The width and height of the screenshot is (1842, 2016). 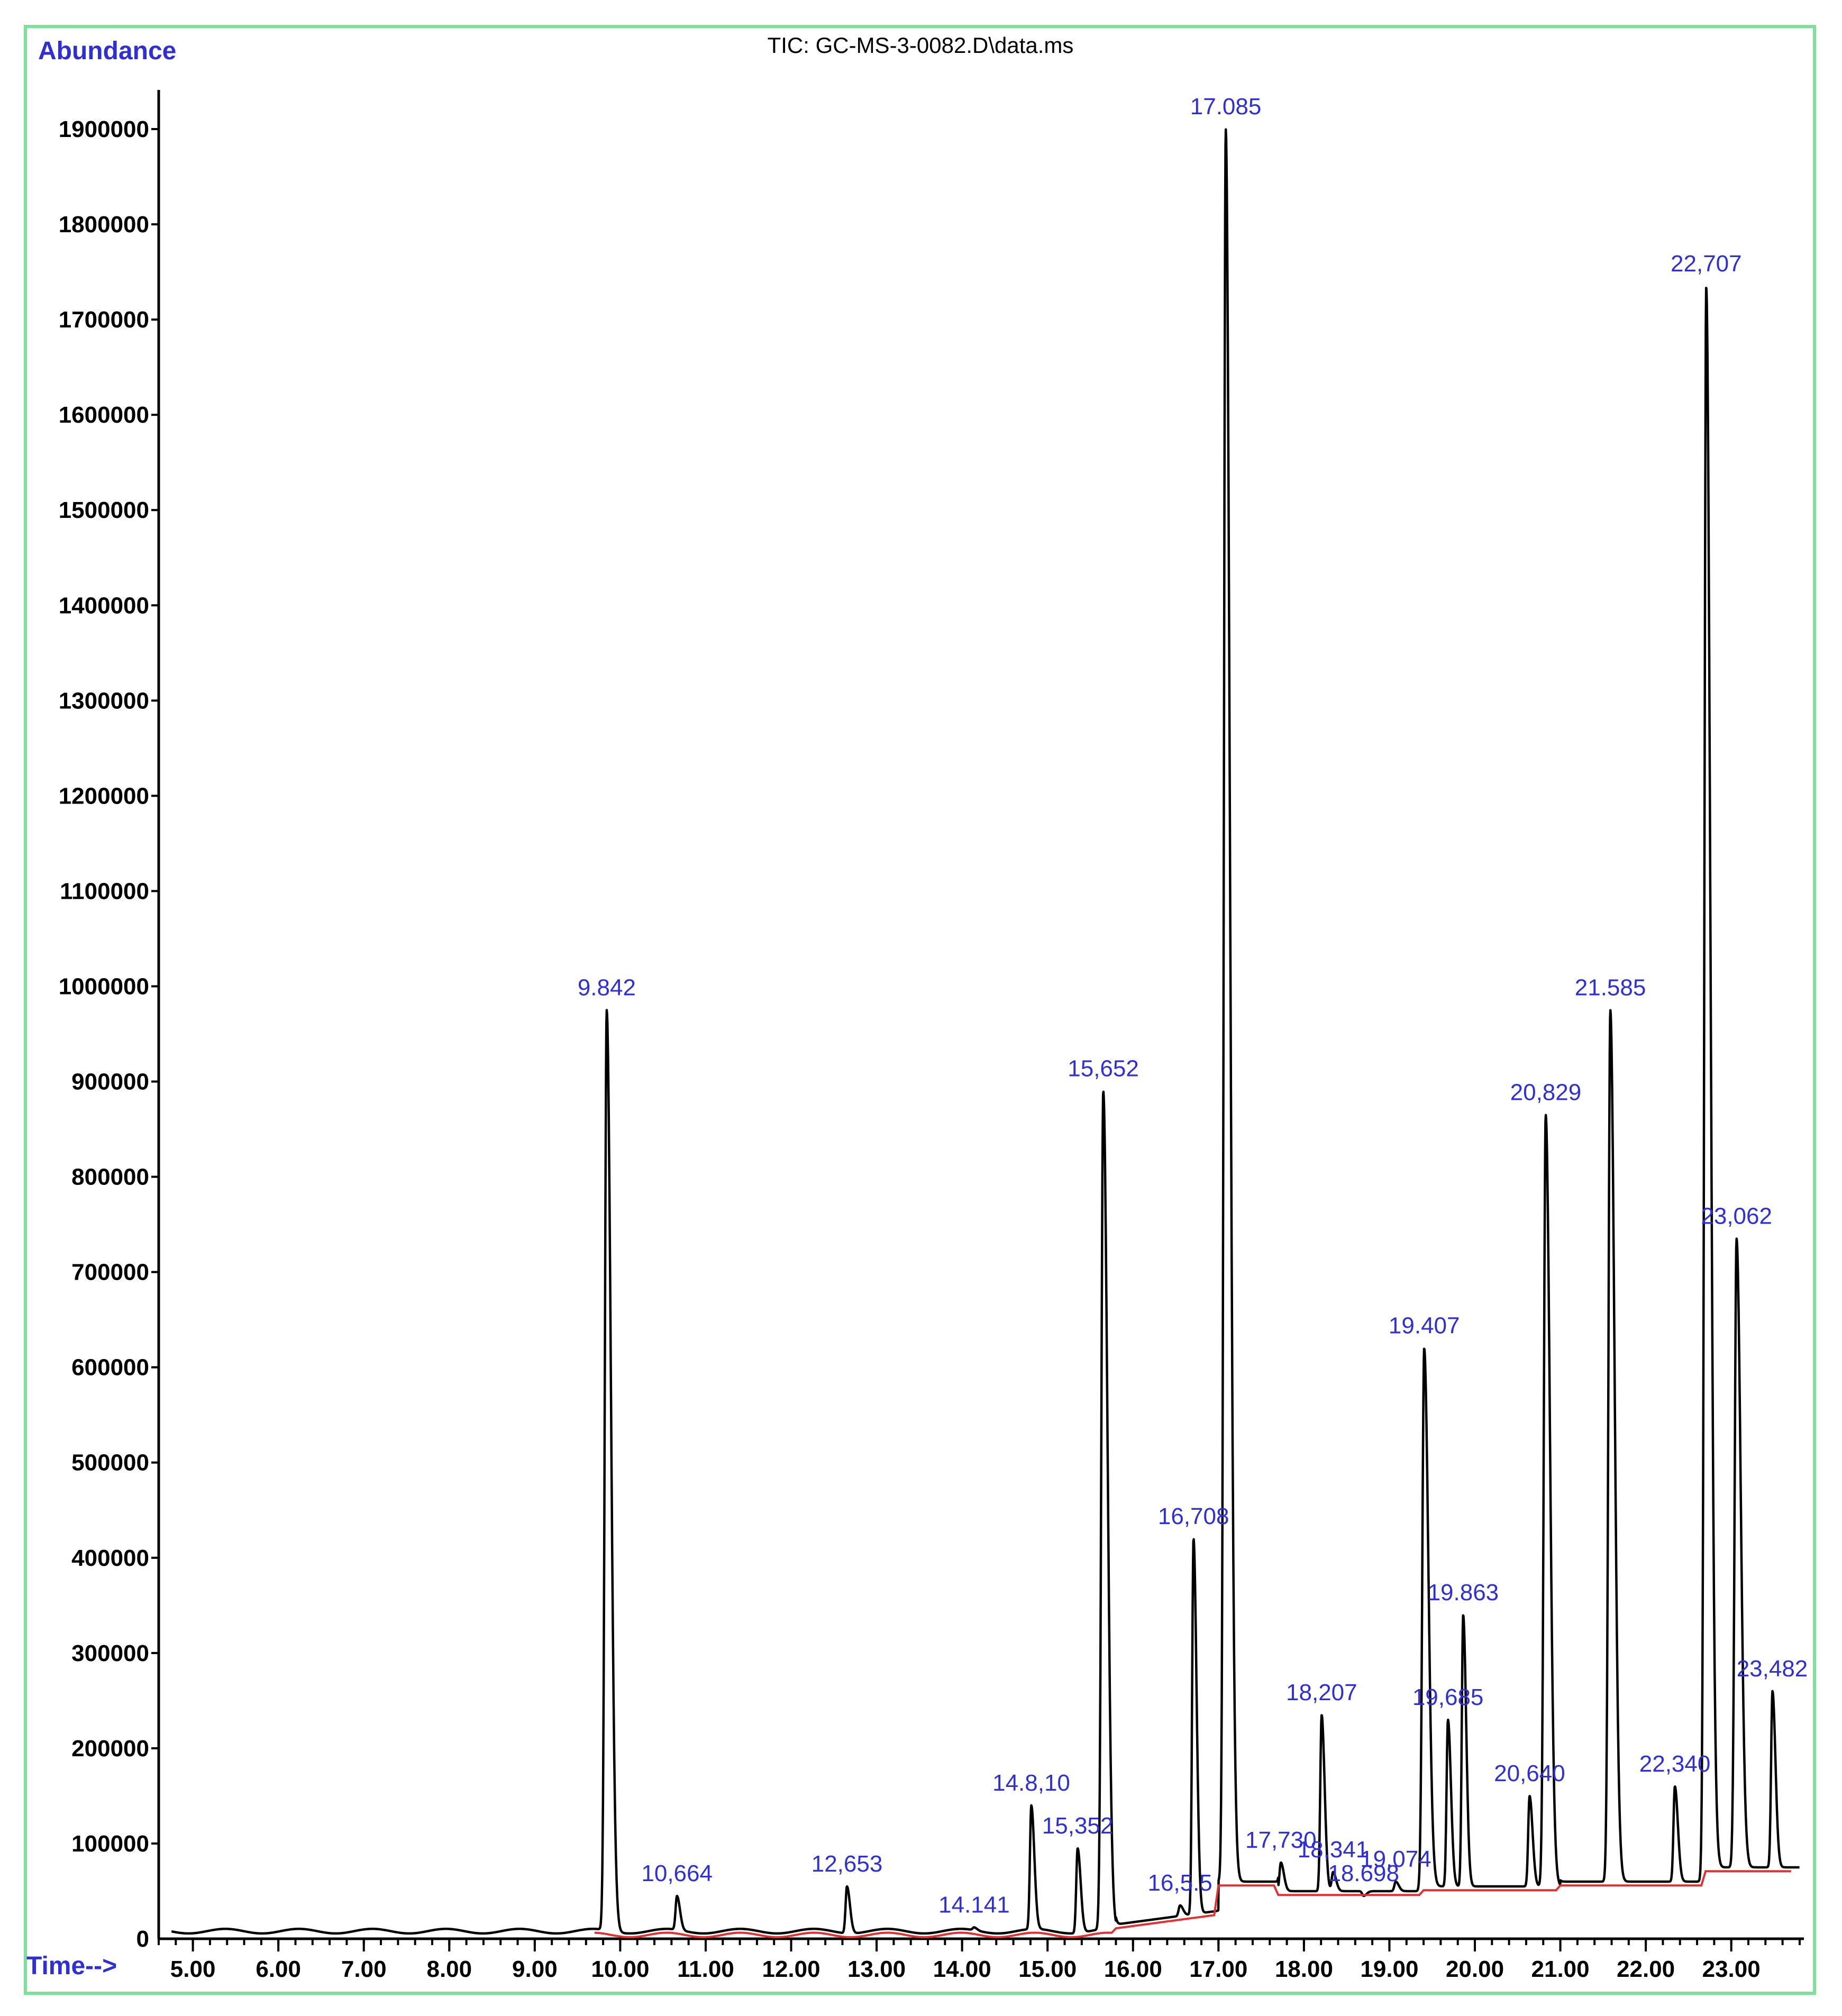 I want to click on x-tick-label: 12.00, so click(x=791, y=1969).